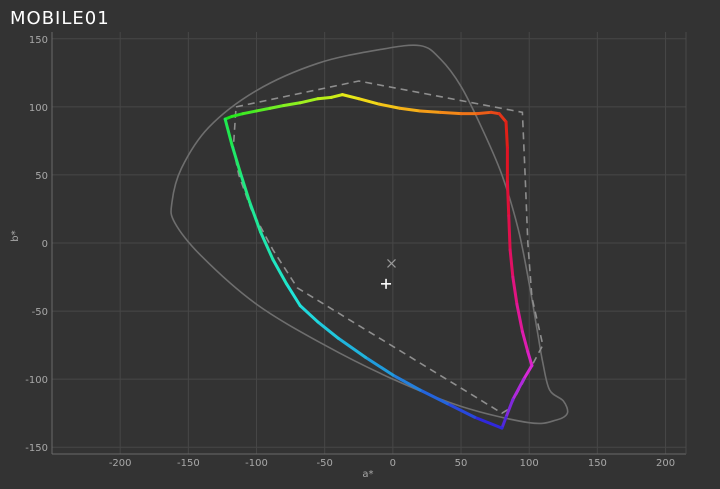 The height and width of the screenshot is (489, 720). Describe the element at coordinates (40, 312) in the screenshot. I see `y-tick-label: -50` at that location.